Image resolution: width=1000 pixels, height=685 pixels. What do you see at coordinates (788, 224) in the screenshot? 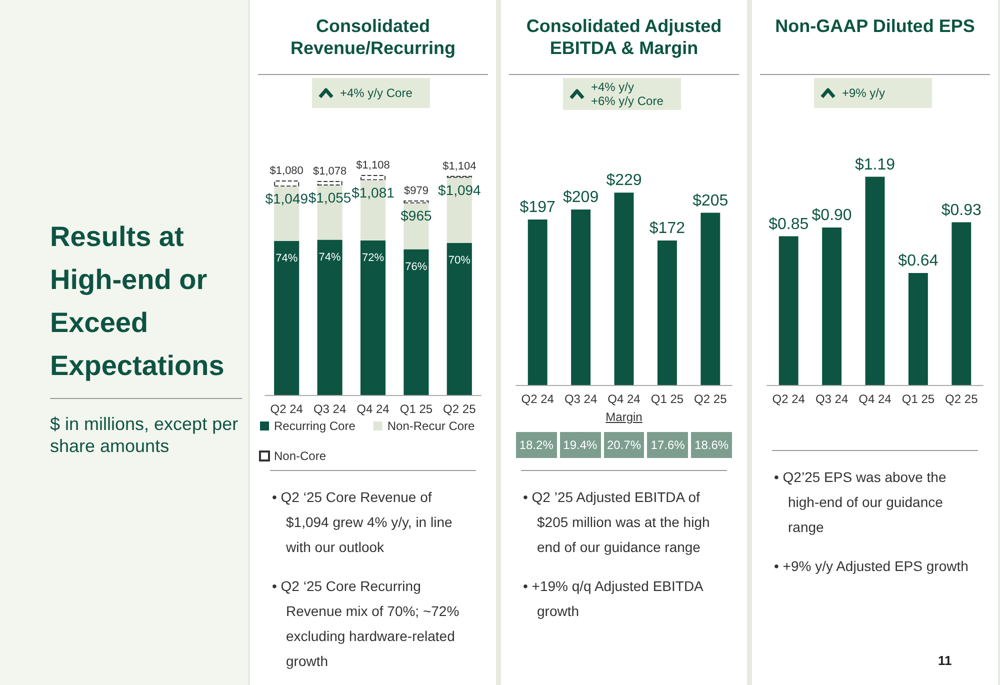
I see `data-label: $0.85` at bounding box center [788, 224].